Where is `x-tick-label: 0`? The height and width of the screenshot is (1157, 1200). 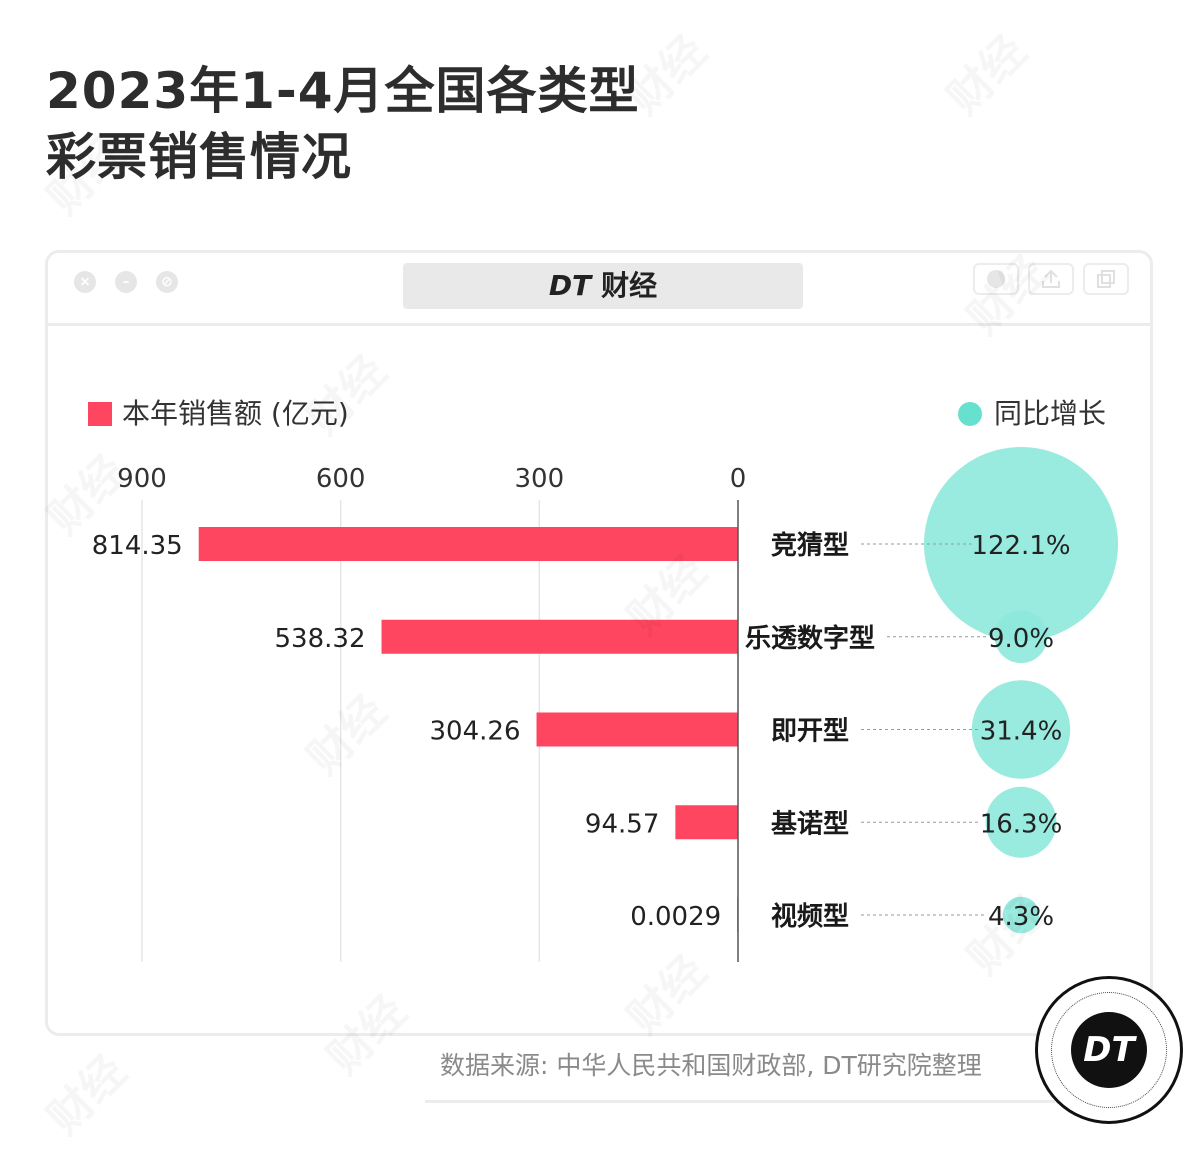 x-tick-label: 0 is located at coordinates (738, 479).